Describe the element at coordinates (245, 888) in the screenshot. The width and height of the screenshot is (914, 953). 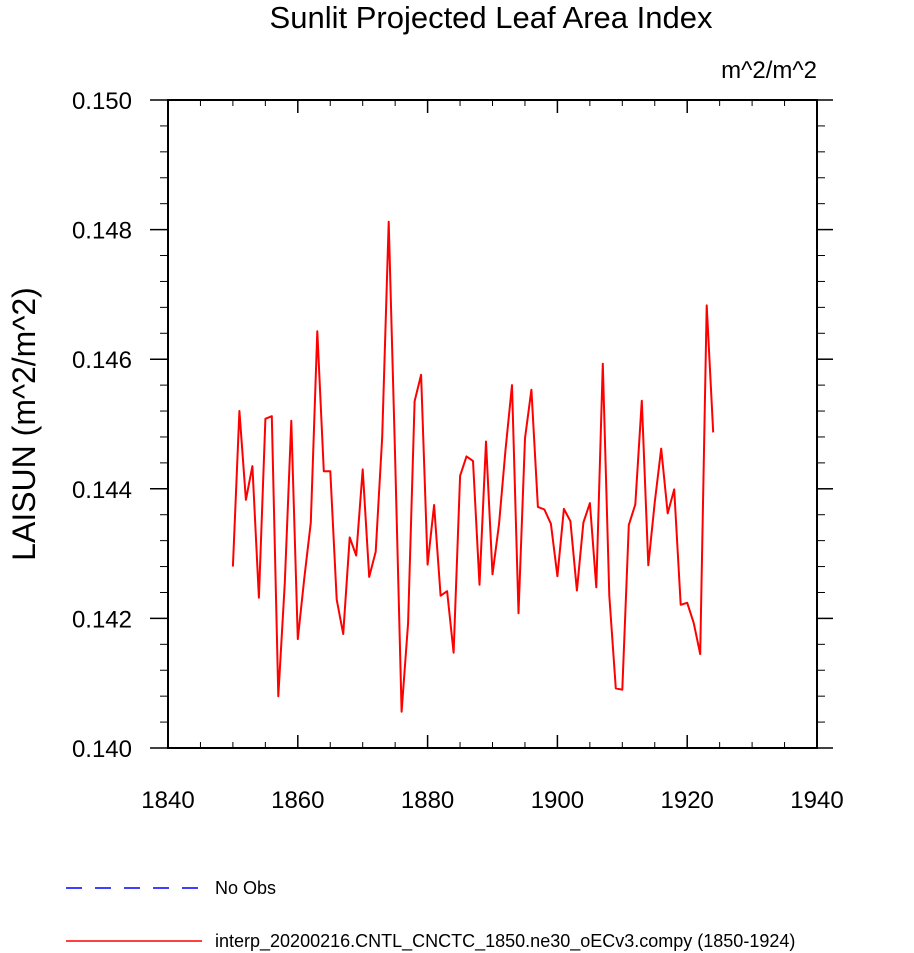
I see `legend-label-no-obs: No Obs` at that location.